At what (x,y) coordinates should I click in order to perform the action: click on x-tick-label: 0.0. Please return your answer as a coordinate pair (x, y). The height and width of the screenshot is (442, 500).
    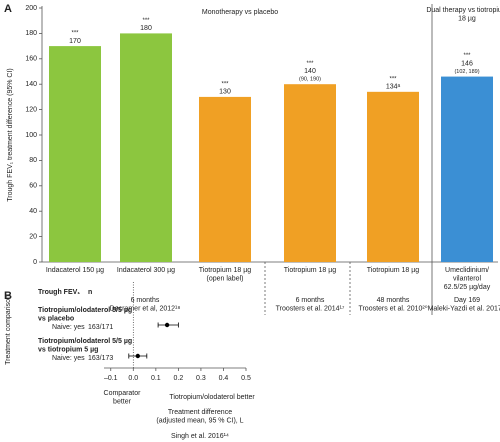
    Looking at the image, I should click on (133, 378).